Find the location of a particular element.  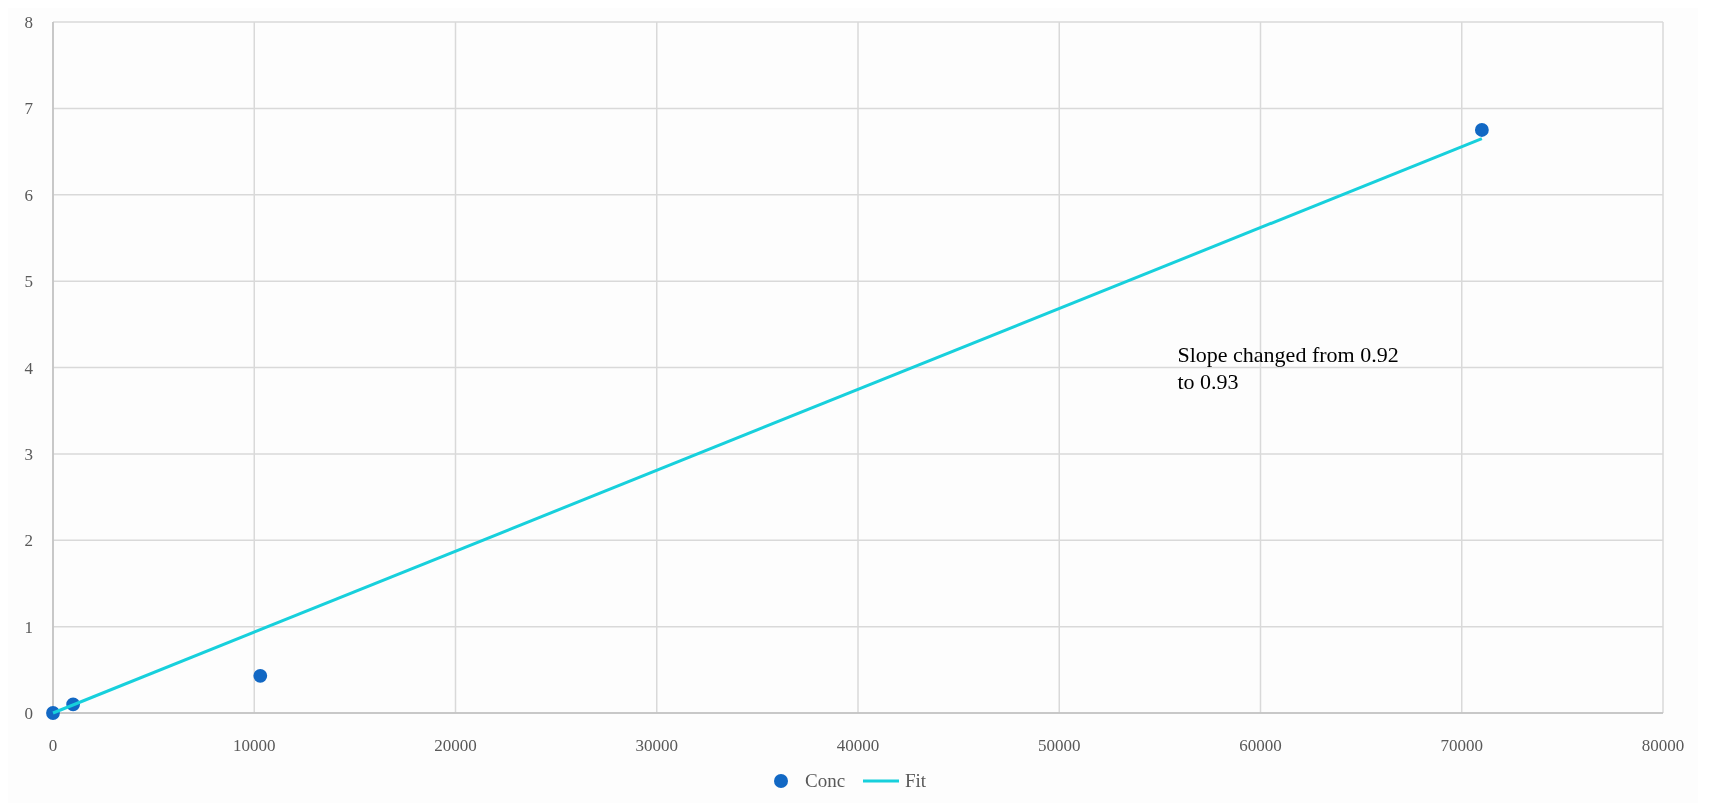

y-tick-label: 0 is located at coordinates (28, 713).